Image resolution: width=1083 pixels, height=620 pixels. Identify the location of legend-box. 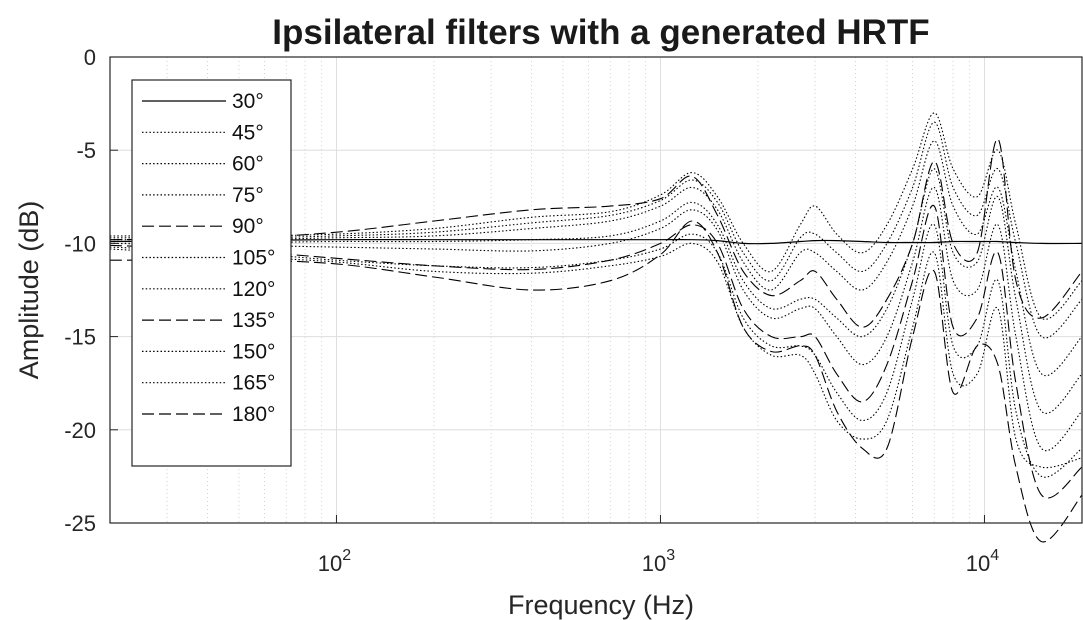
(211, 273).